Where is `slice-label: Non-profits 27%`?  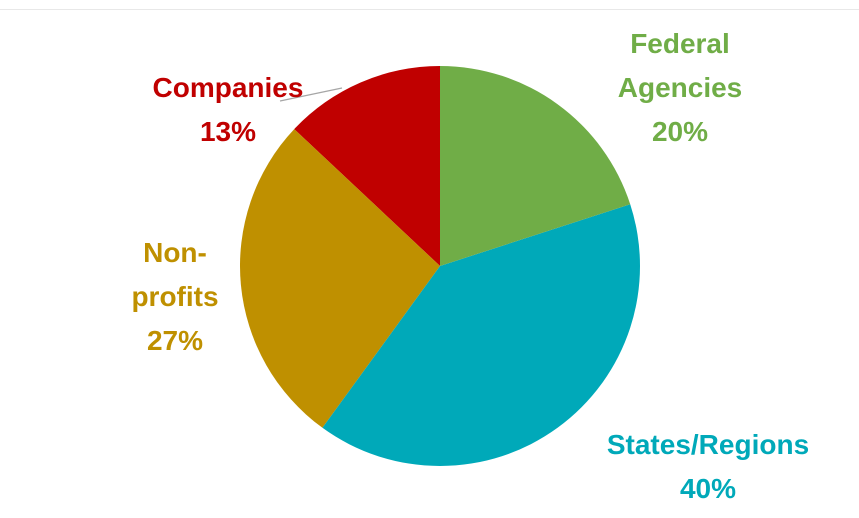
slice-label: Non-profits 27% is located at coordinates (175, 297).